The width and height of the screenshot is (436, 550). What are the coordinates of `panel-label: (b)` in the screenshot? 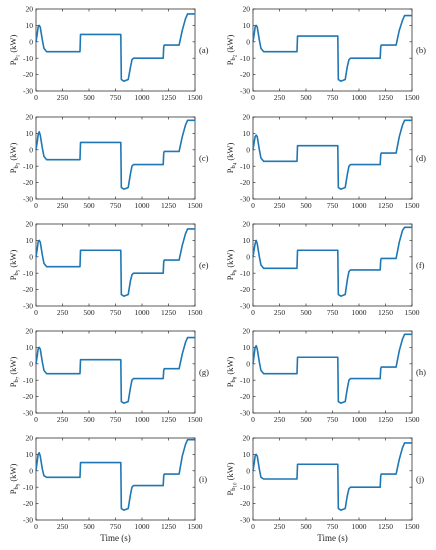 It's located at (421, 50).